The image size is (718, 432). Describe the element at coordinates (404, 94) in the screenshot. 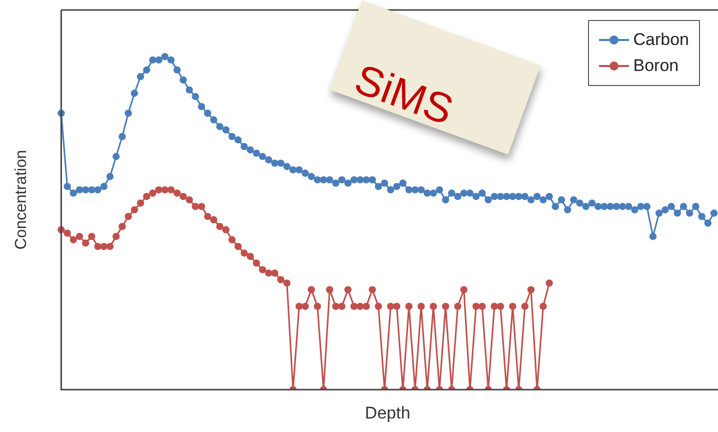

I see `annotation: SiMS` at that location.